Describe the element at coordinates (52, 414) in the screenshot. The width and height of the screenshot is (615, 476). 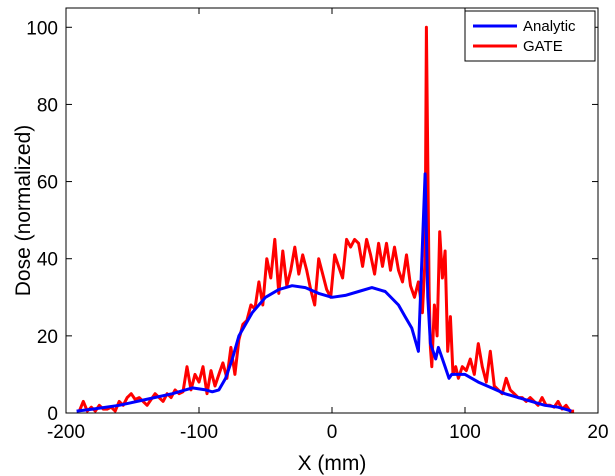
I see `y-tick-label: 0` at that location.